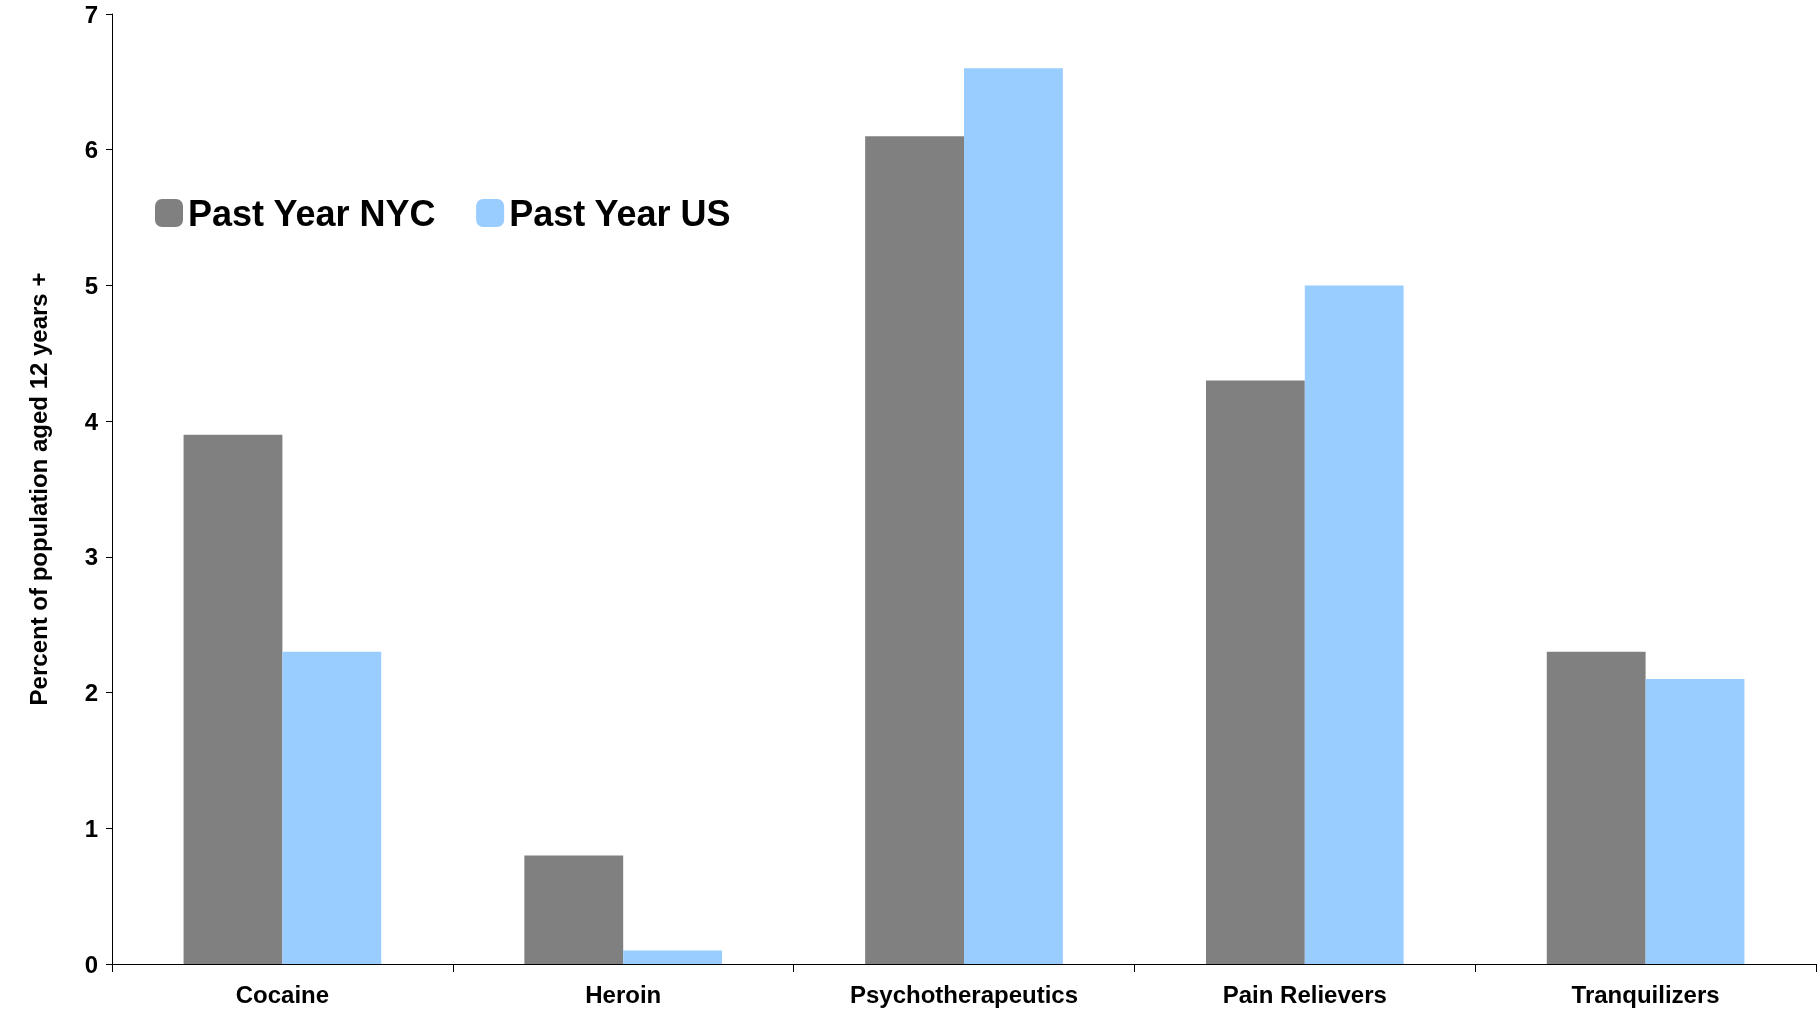  I want to click on x-tick-label: Psychotherapeutics, so click(964, 994).